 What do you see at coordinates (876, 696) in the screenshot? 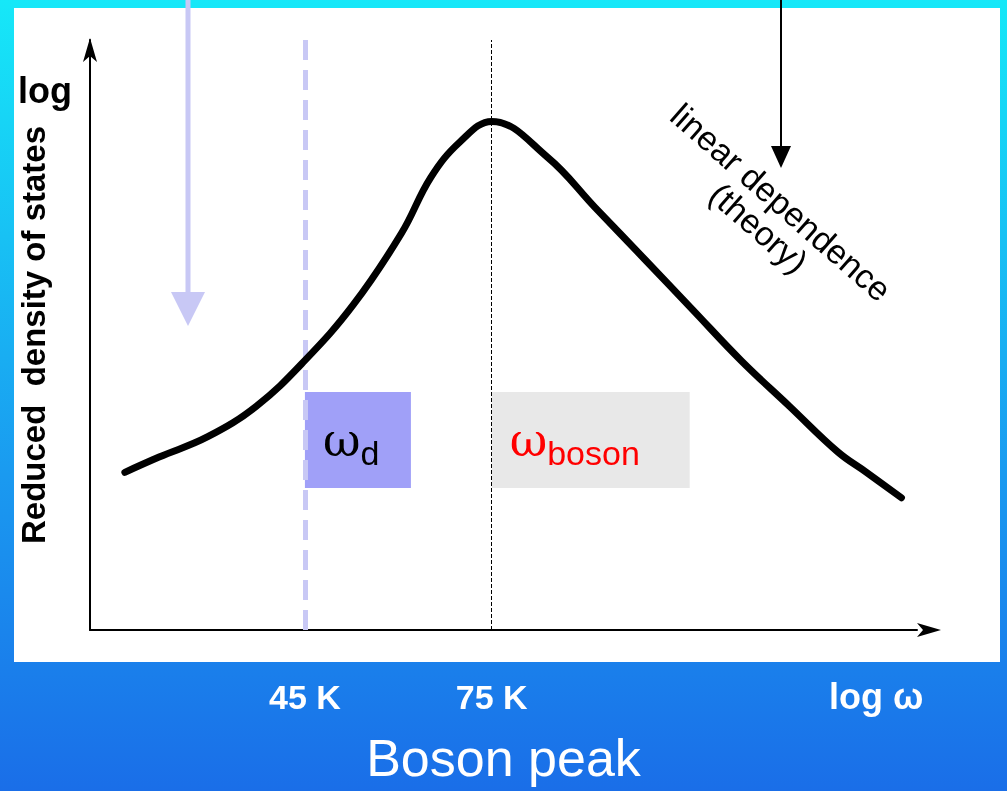
I see `x-axis-title: log ω` at bounding box center [876, 696].